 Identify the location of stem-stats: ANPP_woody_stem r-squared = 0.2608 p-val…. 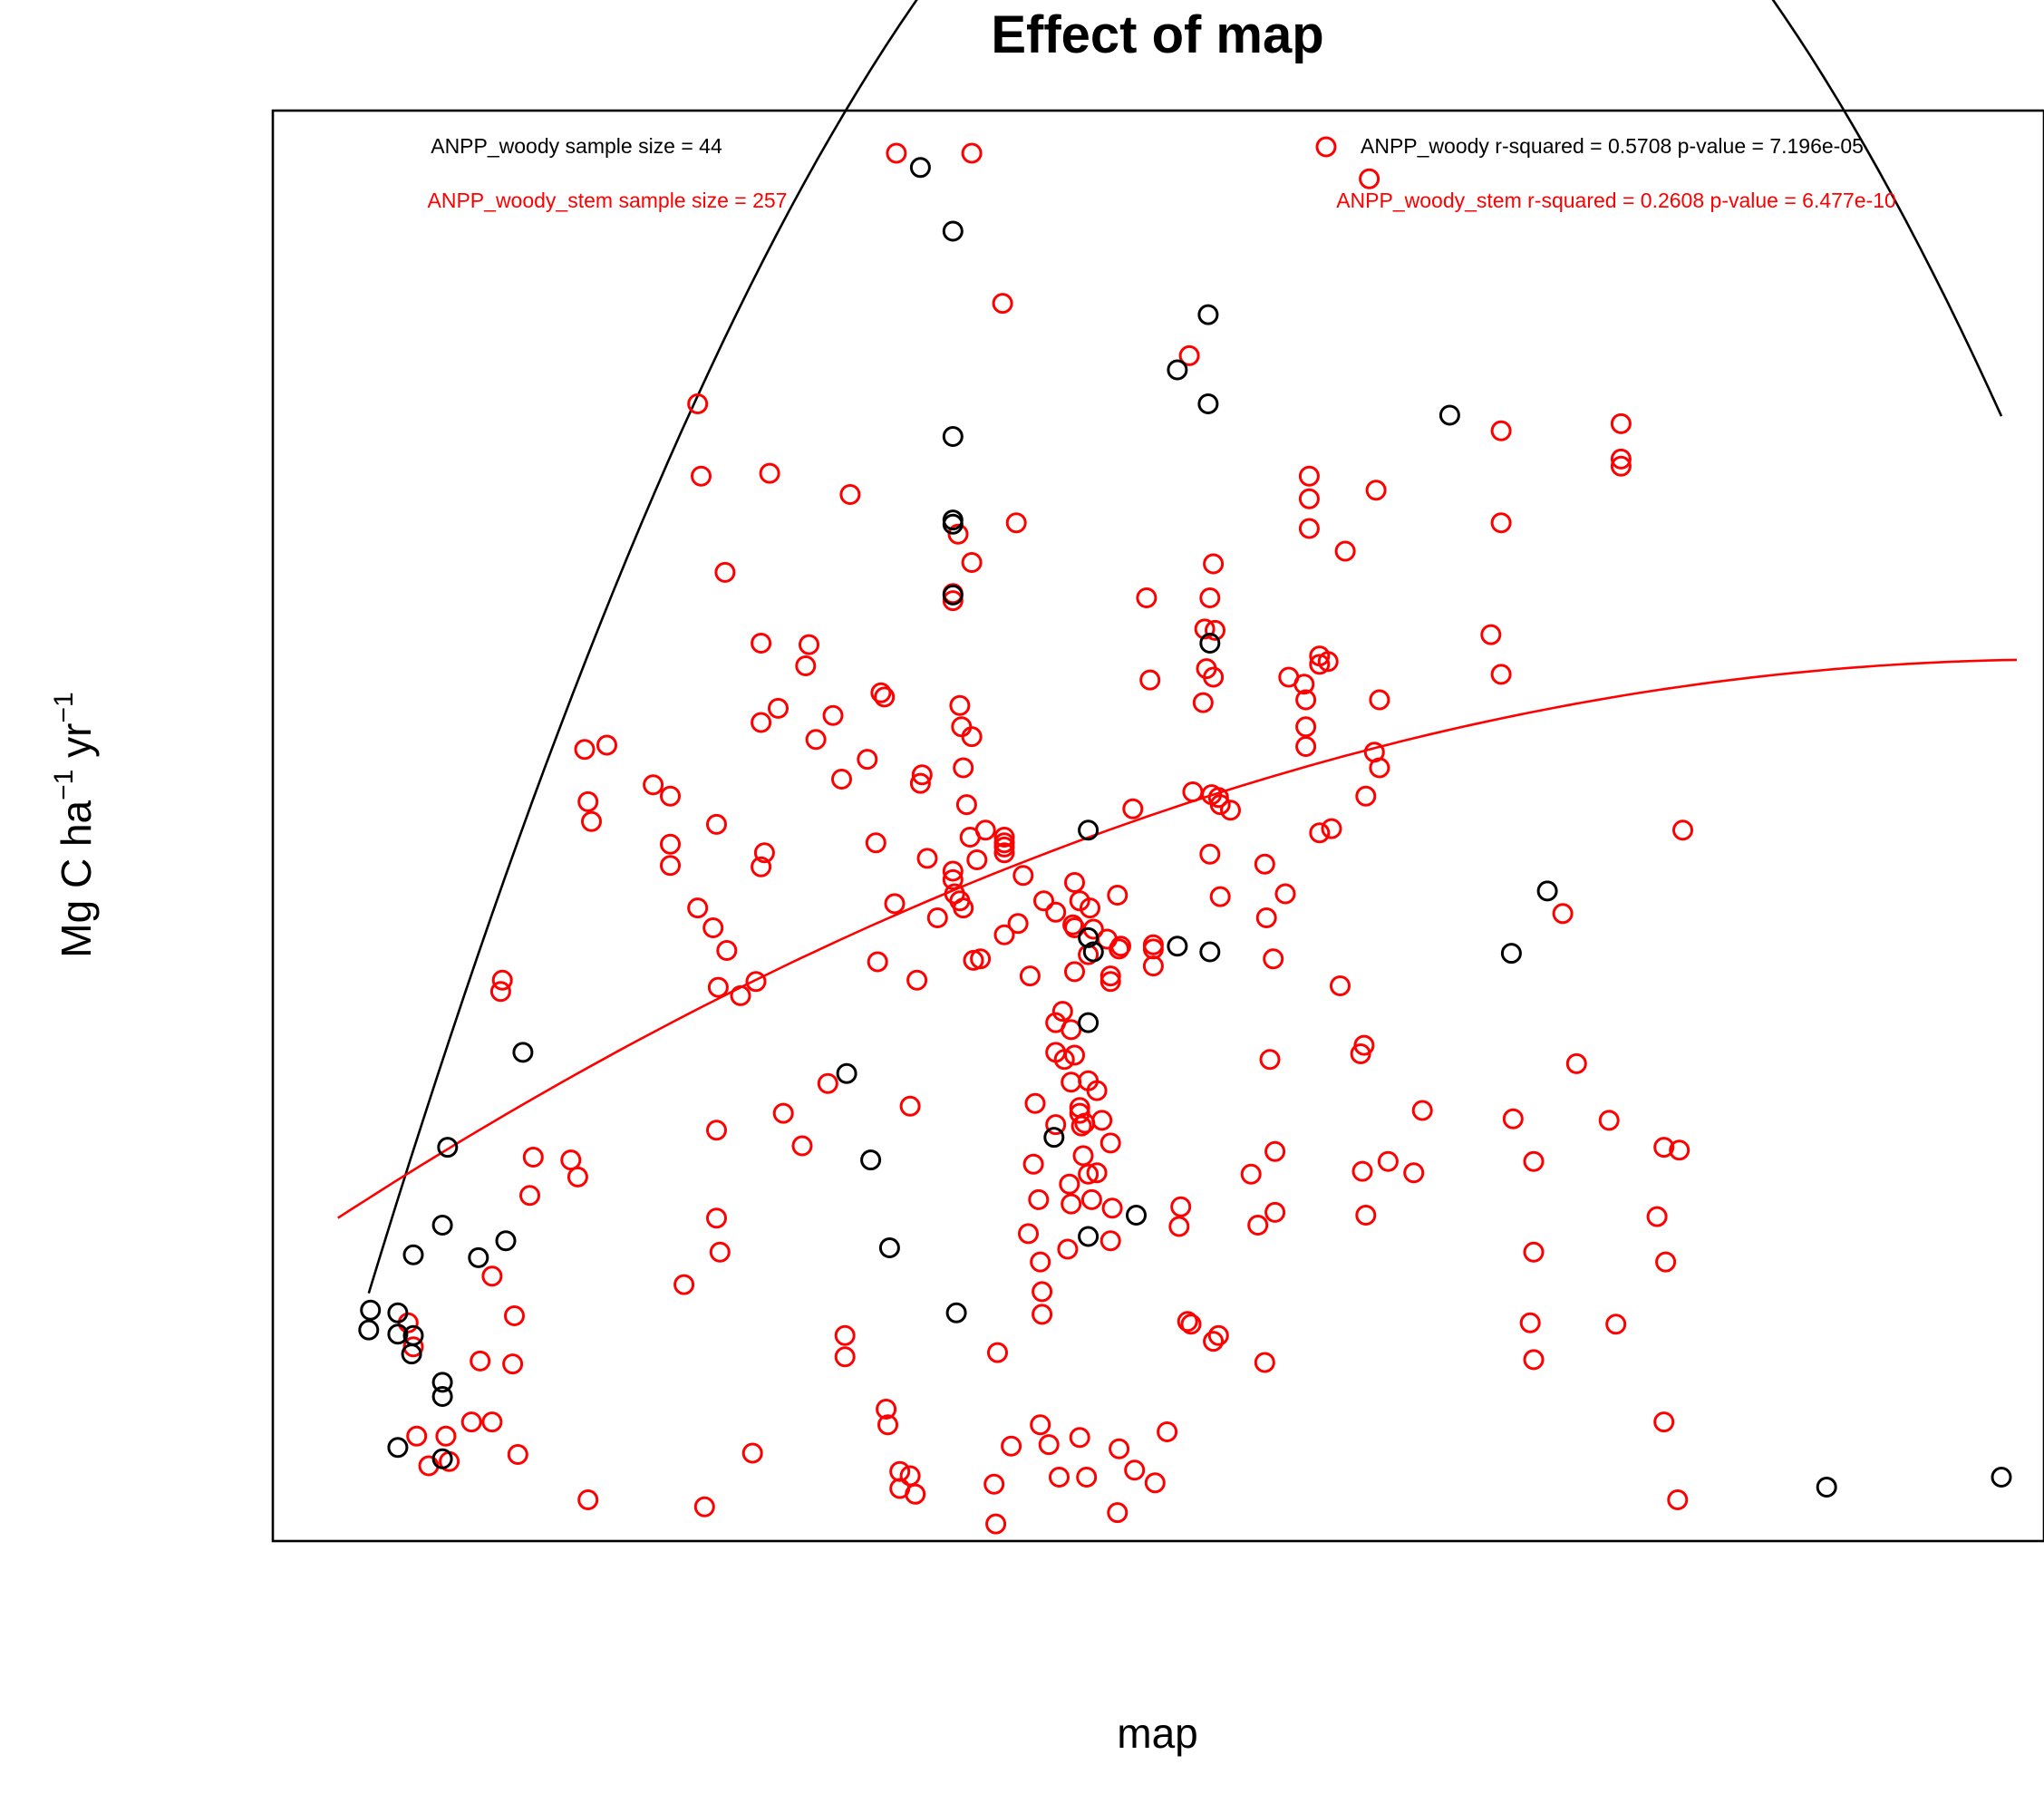
(1616, 200).